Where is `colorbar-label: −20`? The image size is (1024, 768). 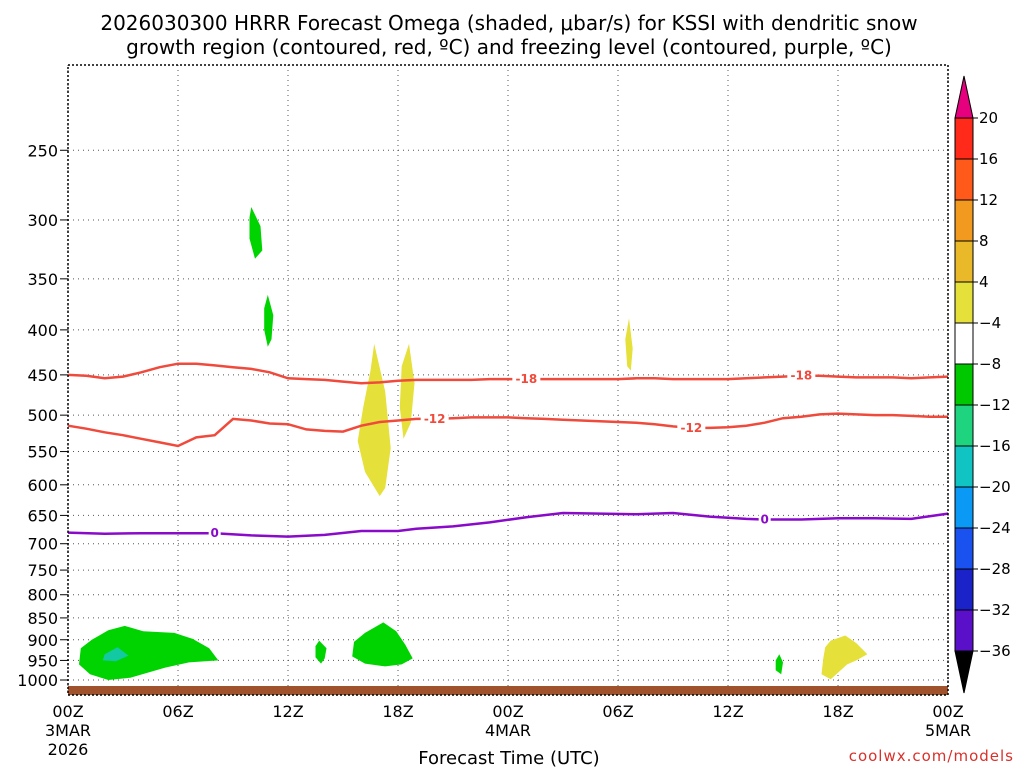
colorbar-label: −20 is located at coordinates (995, 487).